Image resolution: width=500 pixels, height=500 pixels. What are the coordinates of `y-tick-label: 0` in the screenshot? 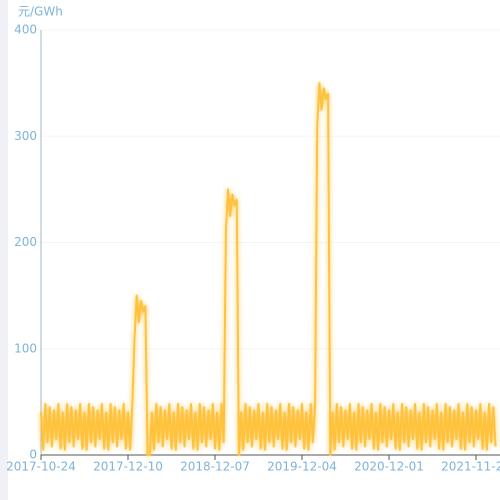 It's located at (33, 455).